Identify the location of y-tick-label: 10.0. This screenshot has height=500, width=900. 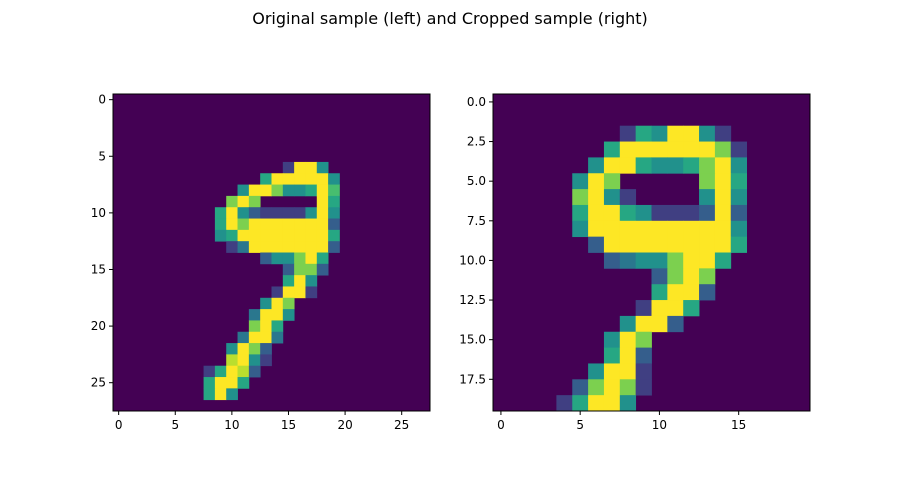
(472, 260).